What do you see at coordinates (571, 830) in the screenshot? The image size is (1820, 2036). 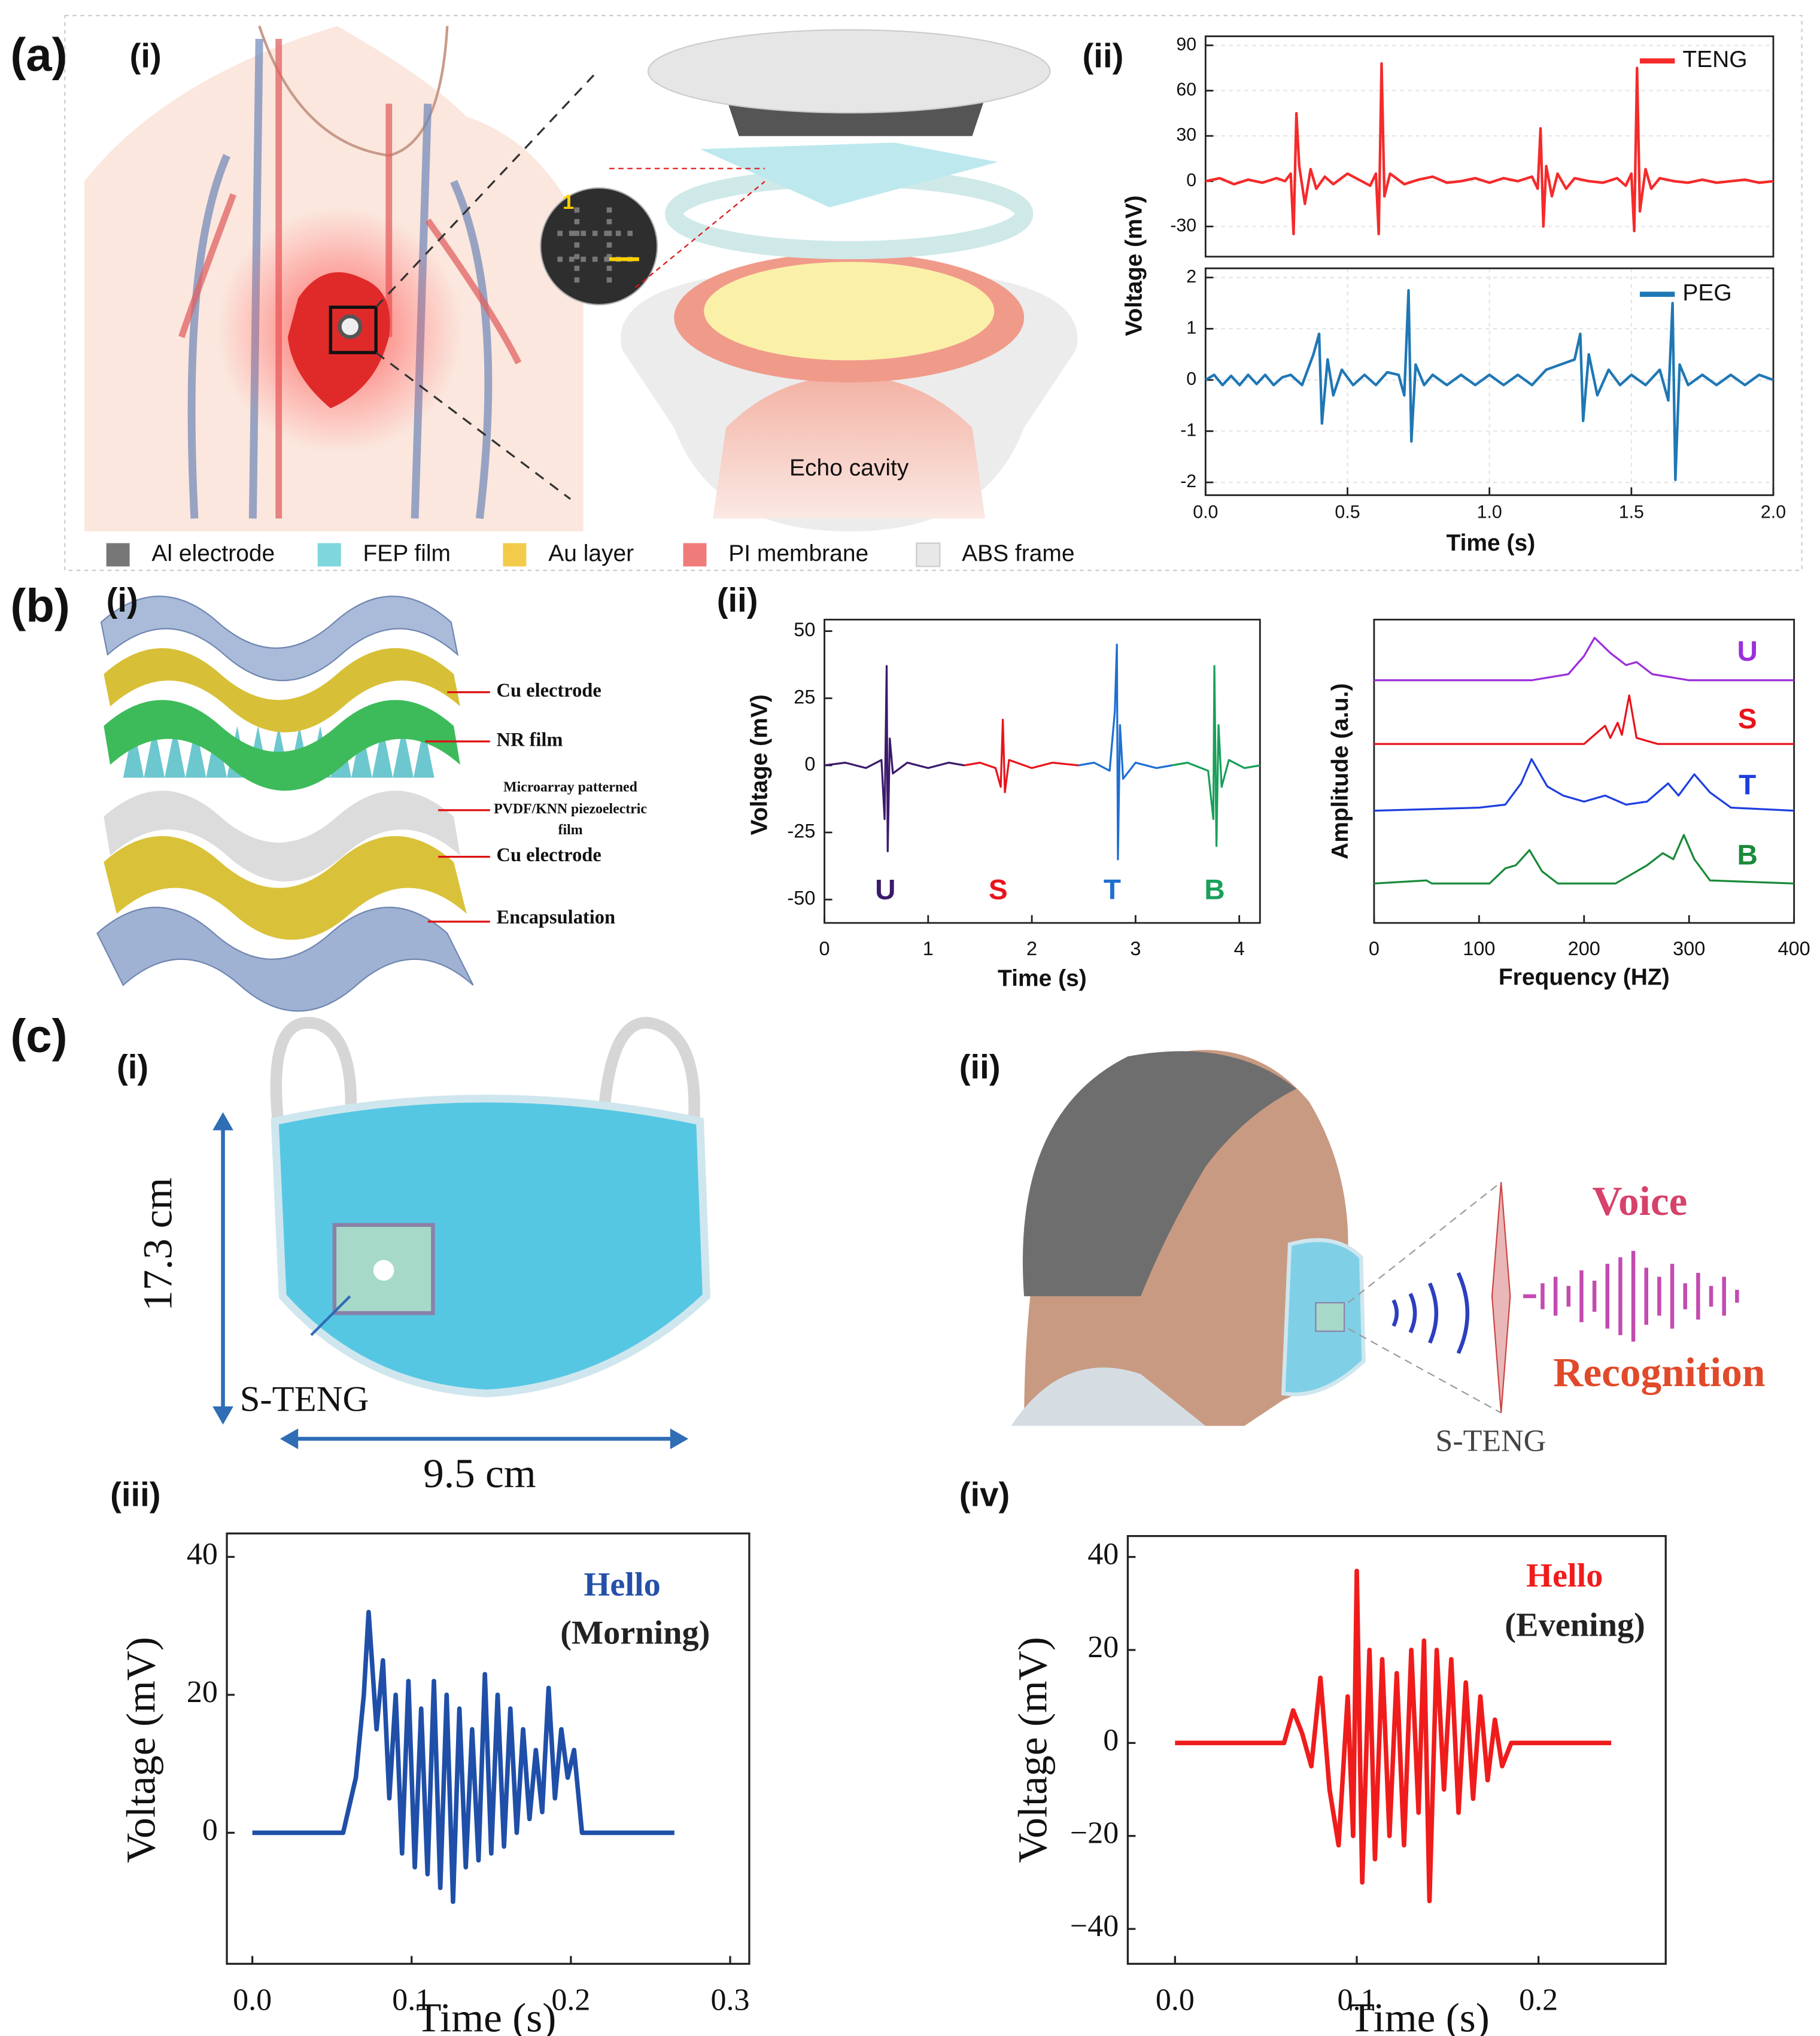 I see `layer-label: film` at bounding box center [571, 830].